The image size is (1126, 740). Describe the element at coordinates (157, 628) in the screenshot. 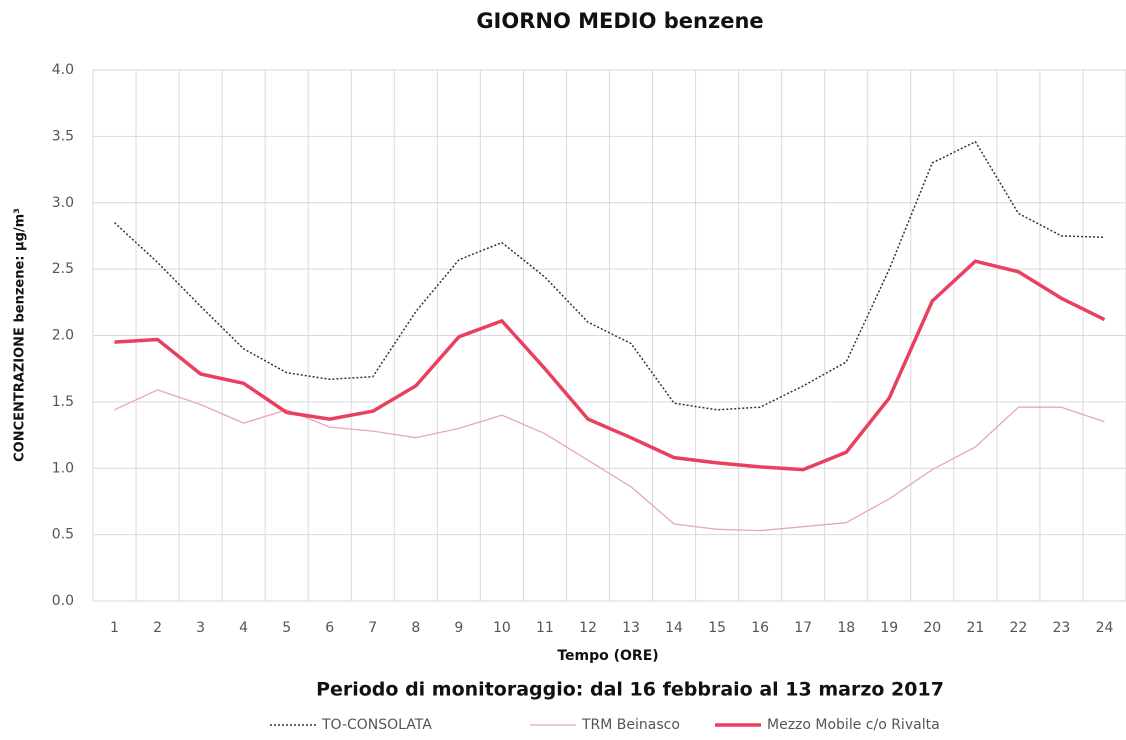

I see `x-tick-label: 2` at that location.